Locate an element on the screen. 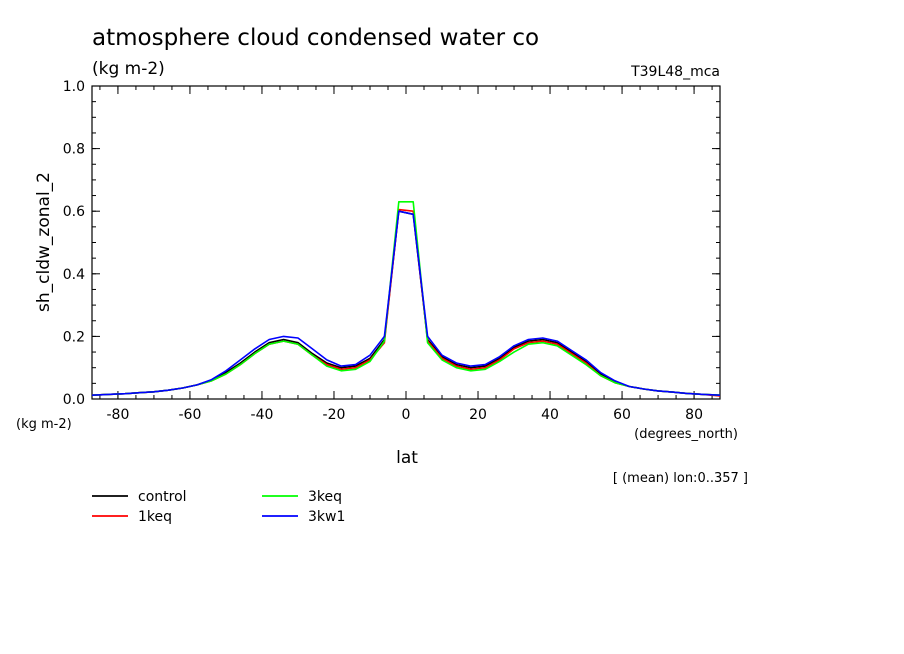 This screenshot has height=654, width=904. legend-label-control: control is located at coordinates (162, 497).